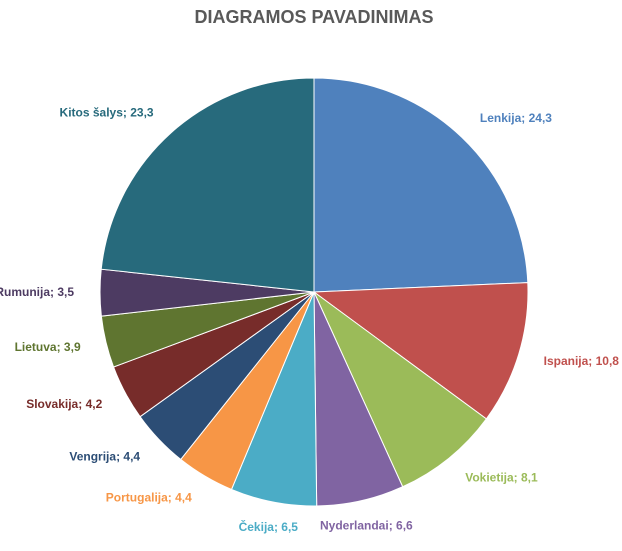 This screenshot has width=622, height=551. I want to click on data-label: Lenkija; 24,3, so click(516, 118).